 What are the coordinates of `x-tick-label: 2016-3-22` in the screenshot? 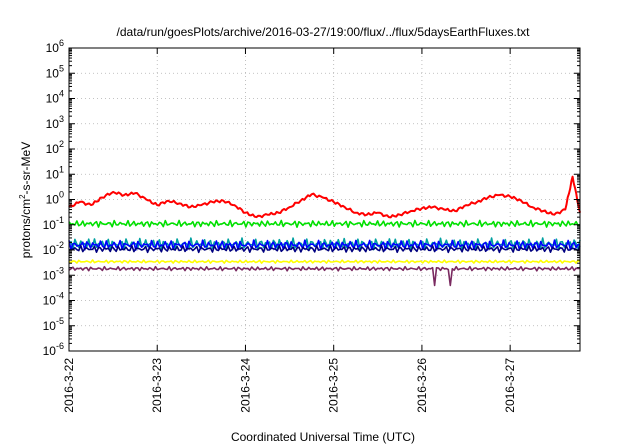 It's located at (69, 385).